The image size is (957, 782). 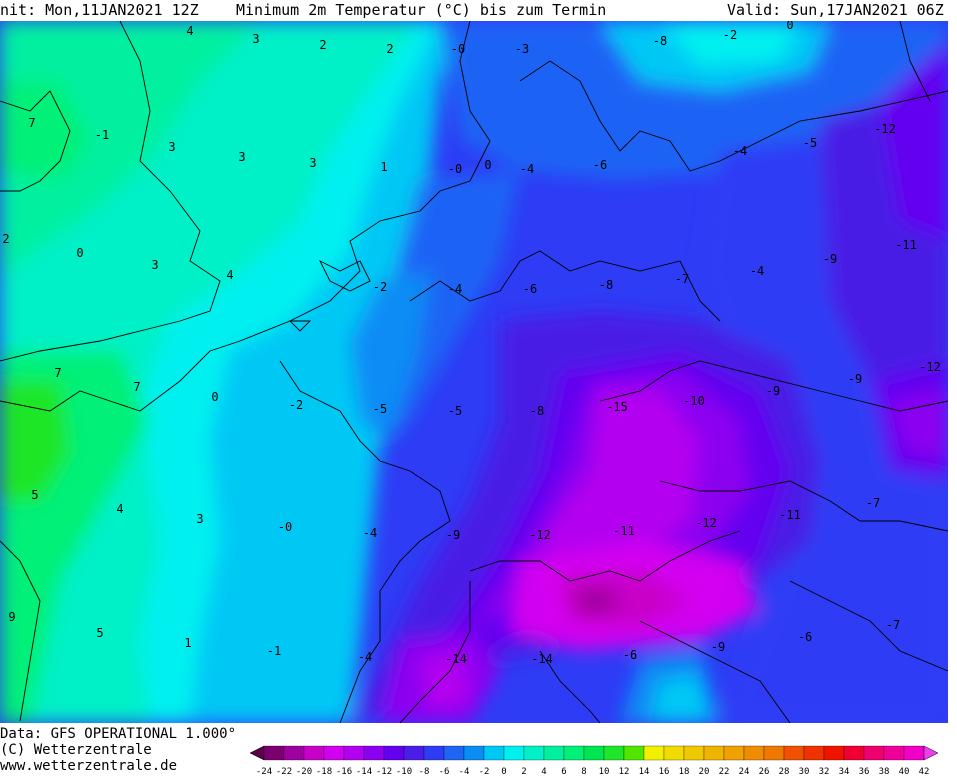 I want to click on contour-value-label: -15, so click(x=617, y=407).